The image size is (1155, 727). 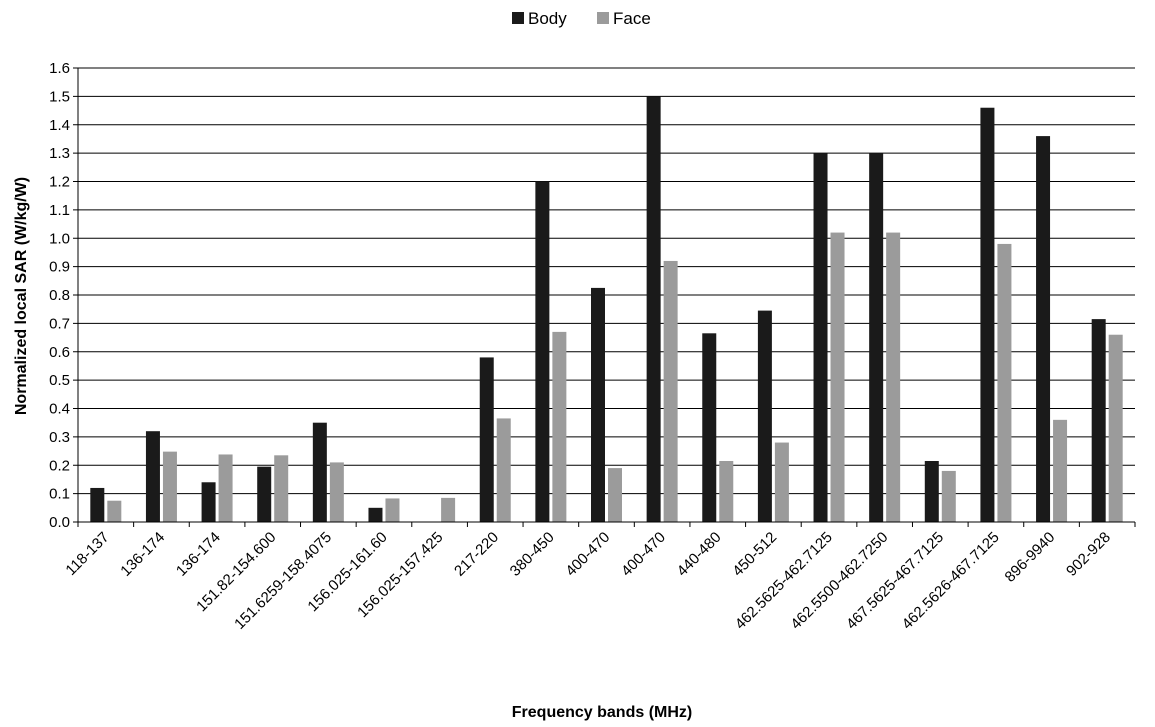 What do you see at coordinates (603, 18) in the screenshot?
I see `legend-swatch-face` at bounding box center [603, 18].